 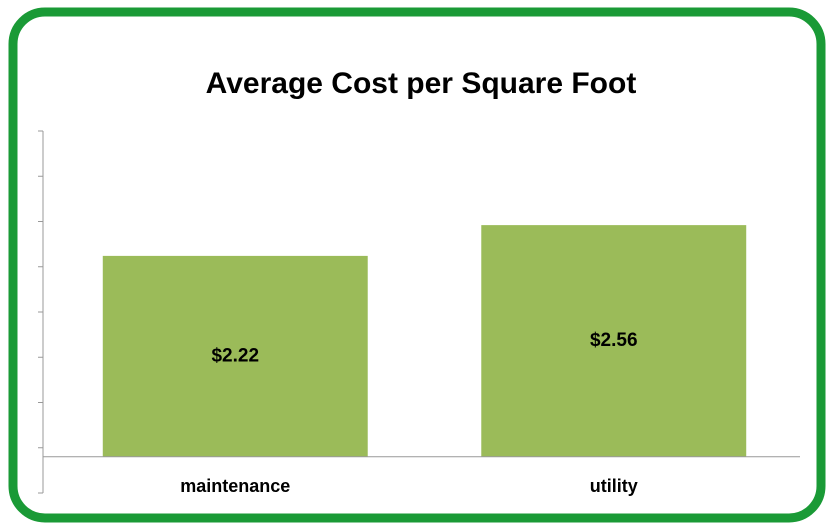 I want to click on data-label: $2.56, so click(x=614, y=340).